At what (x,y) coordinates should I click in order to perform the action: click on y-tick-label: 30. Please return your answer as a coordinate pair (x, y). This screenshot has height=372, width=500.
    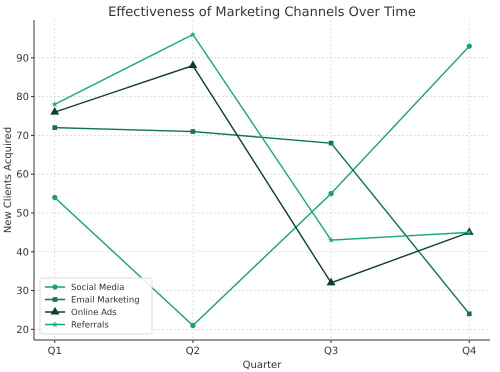
    Looking at the image, I should click on (22, 292).